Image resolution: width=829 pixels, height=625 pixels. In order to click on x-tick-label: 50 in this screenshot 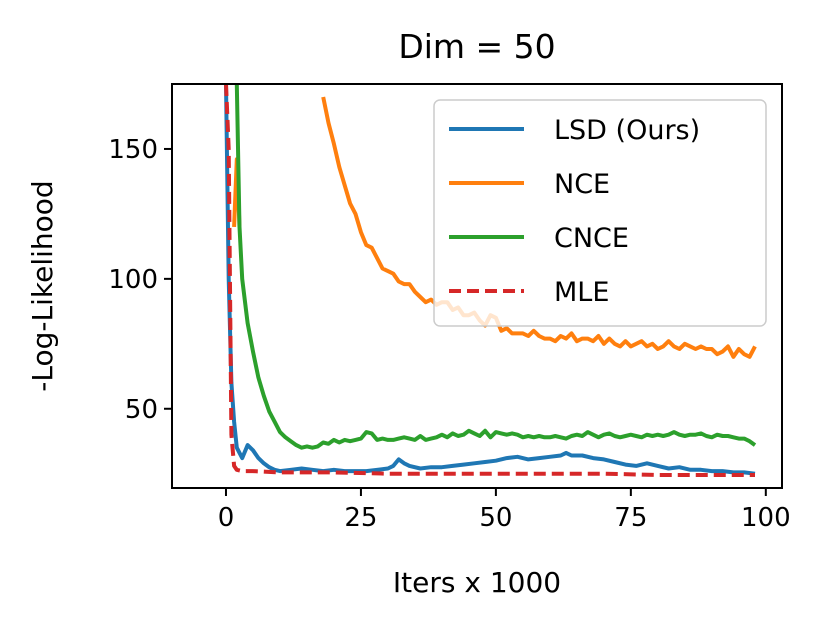, I will do `click(495, 518)`.